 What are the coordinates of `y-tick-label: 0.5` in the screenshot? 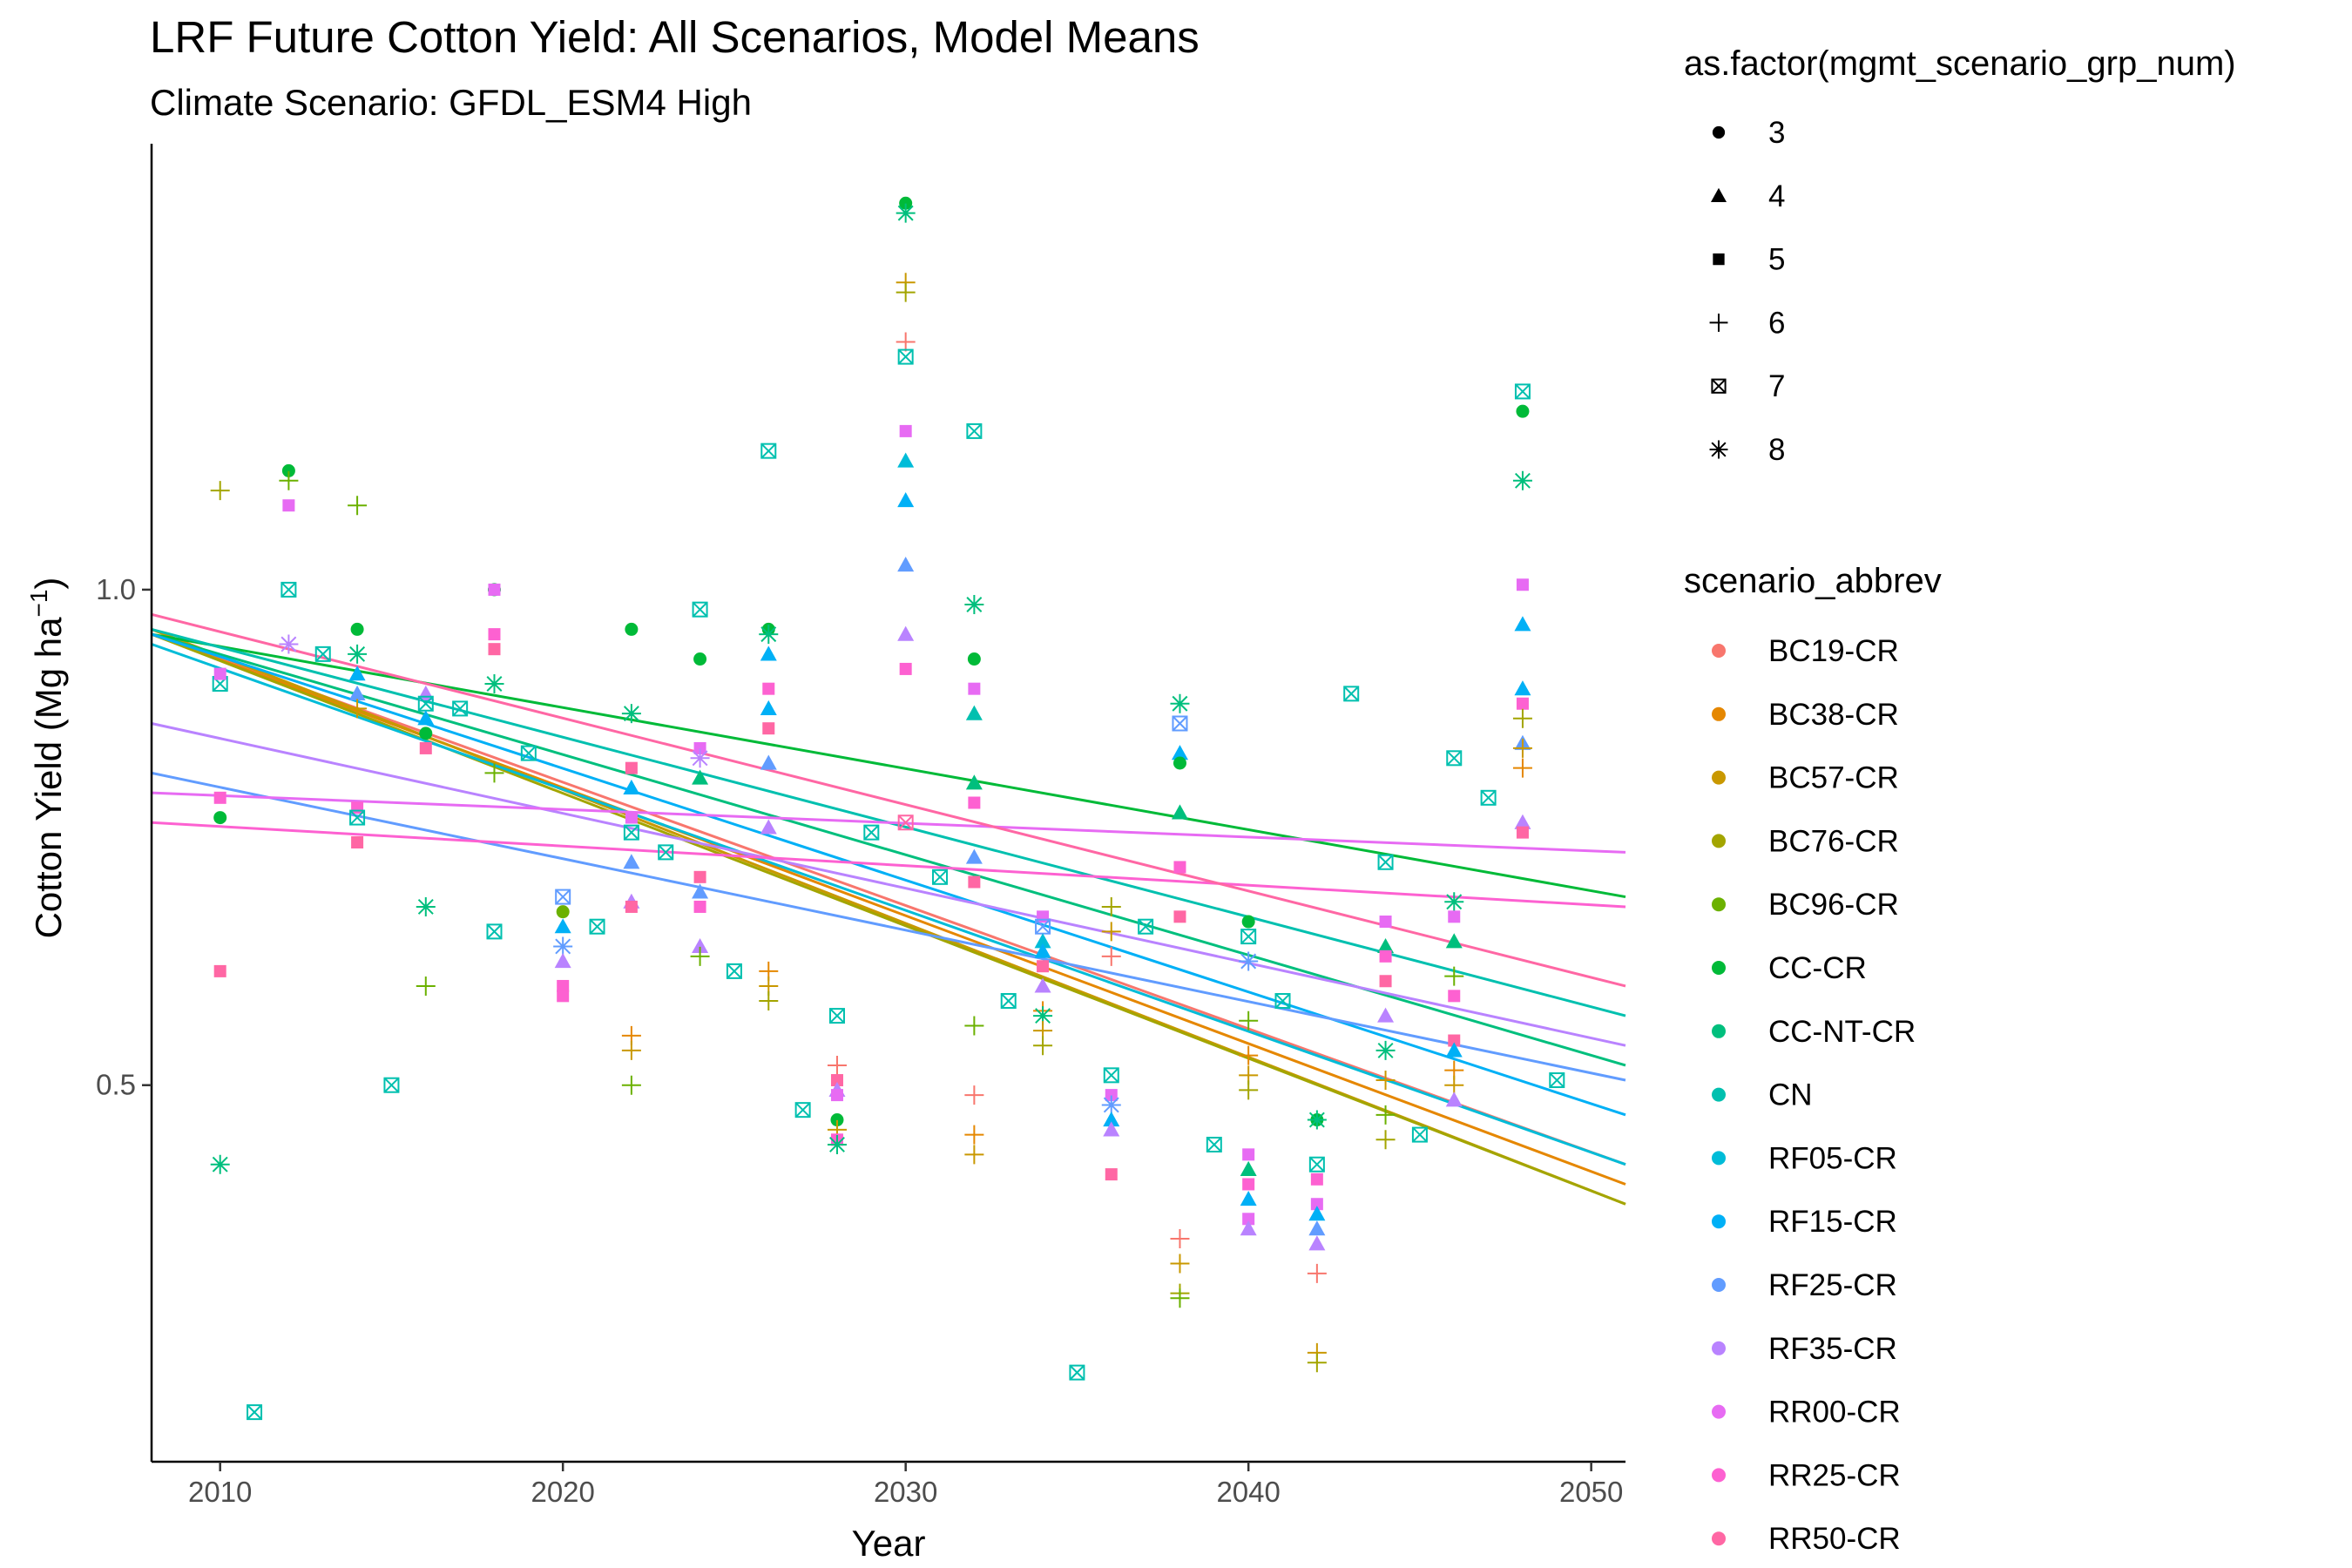 It's located at (116, 1085).